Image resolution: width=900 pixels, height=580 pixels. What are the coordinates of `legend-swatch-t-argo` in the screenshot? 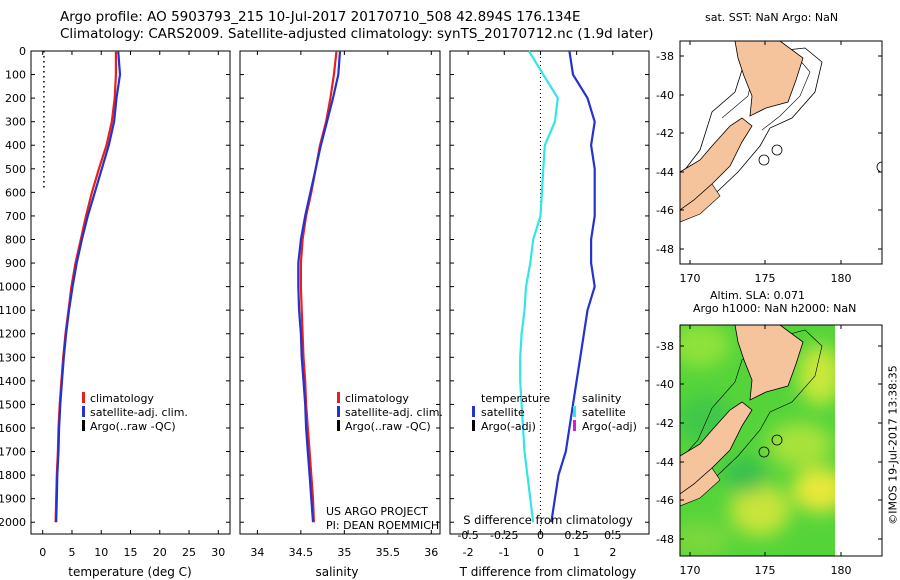 It's located at (473, 425).